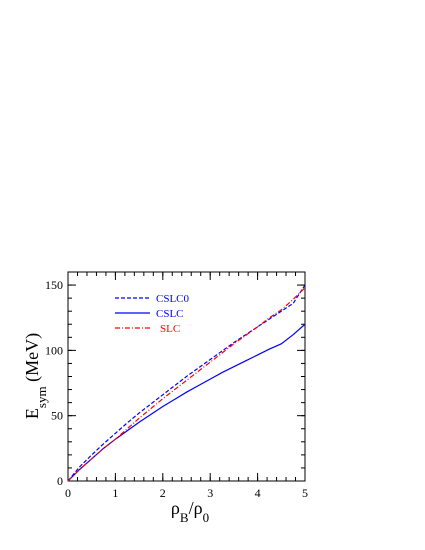  I want to click on y-axis-label: Esym (MeV), so click(35, 376).